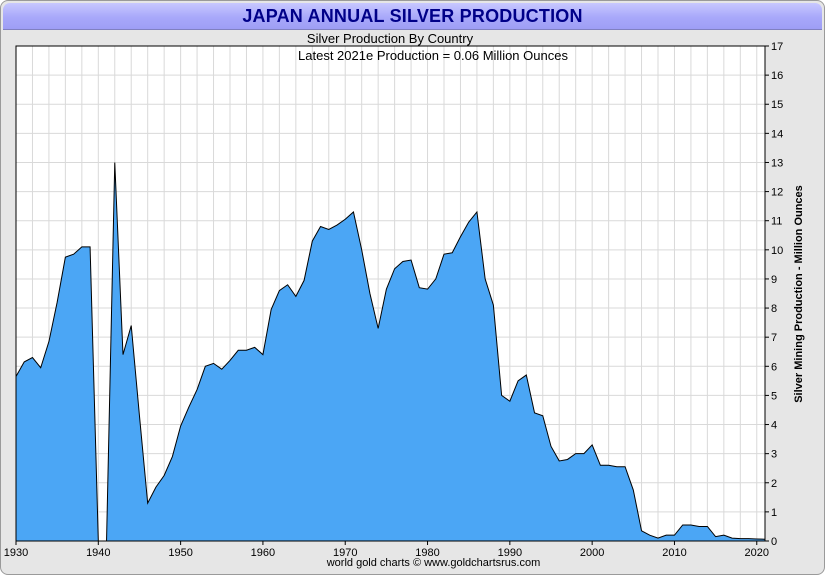 Image resolution: width=825 pixels, height=575 pixels. I want to click on y-tick-label: 13, so click(777, 163).